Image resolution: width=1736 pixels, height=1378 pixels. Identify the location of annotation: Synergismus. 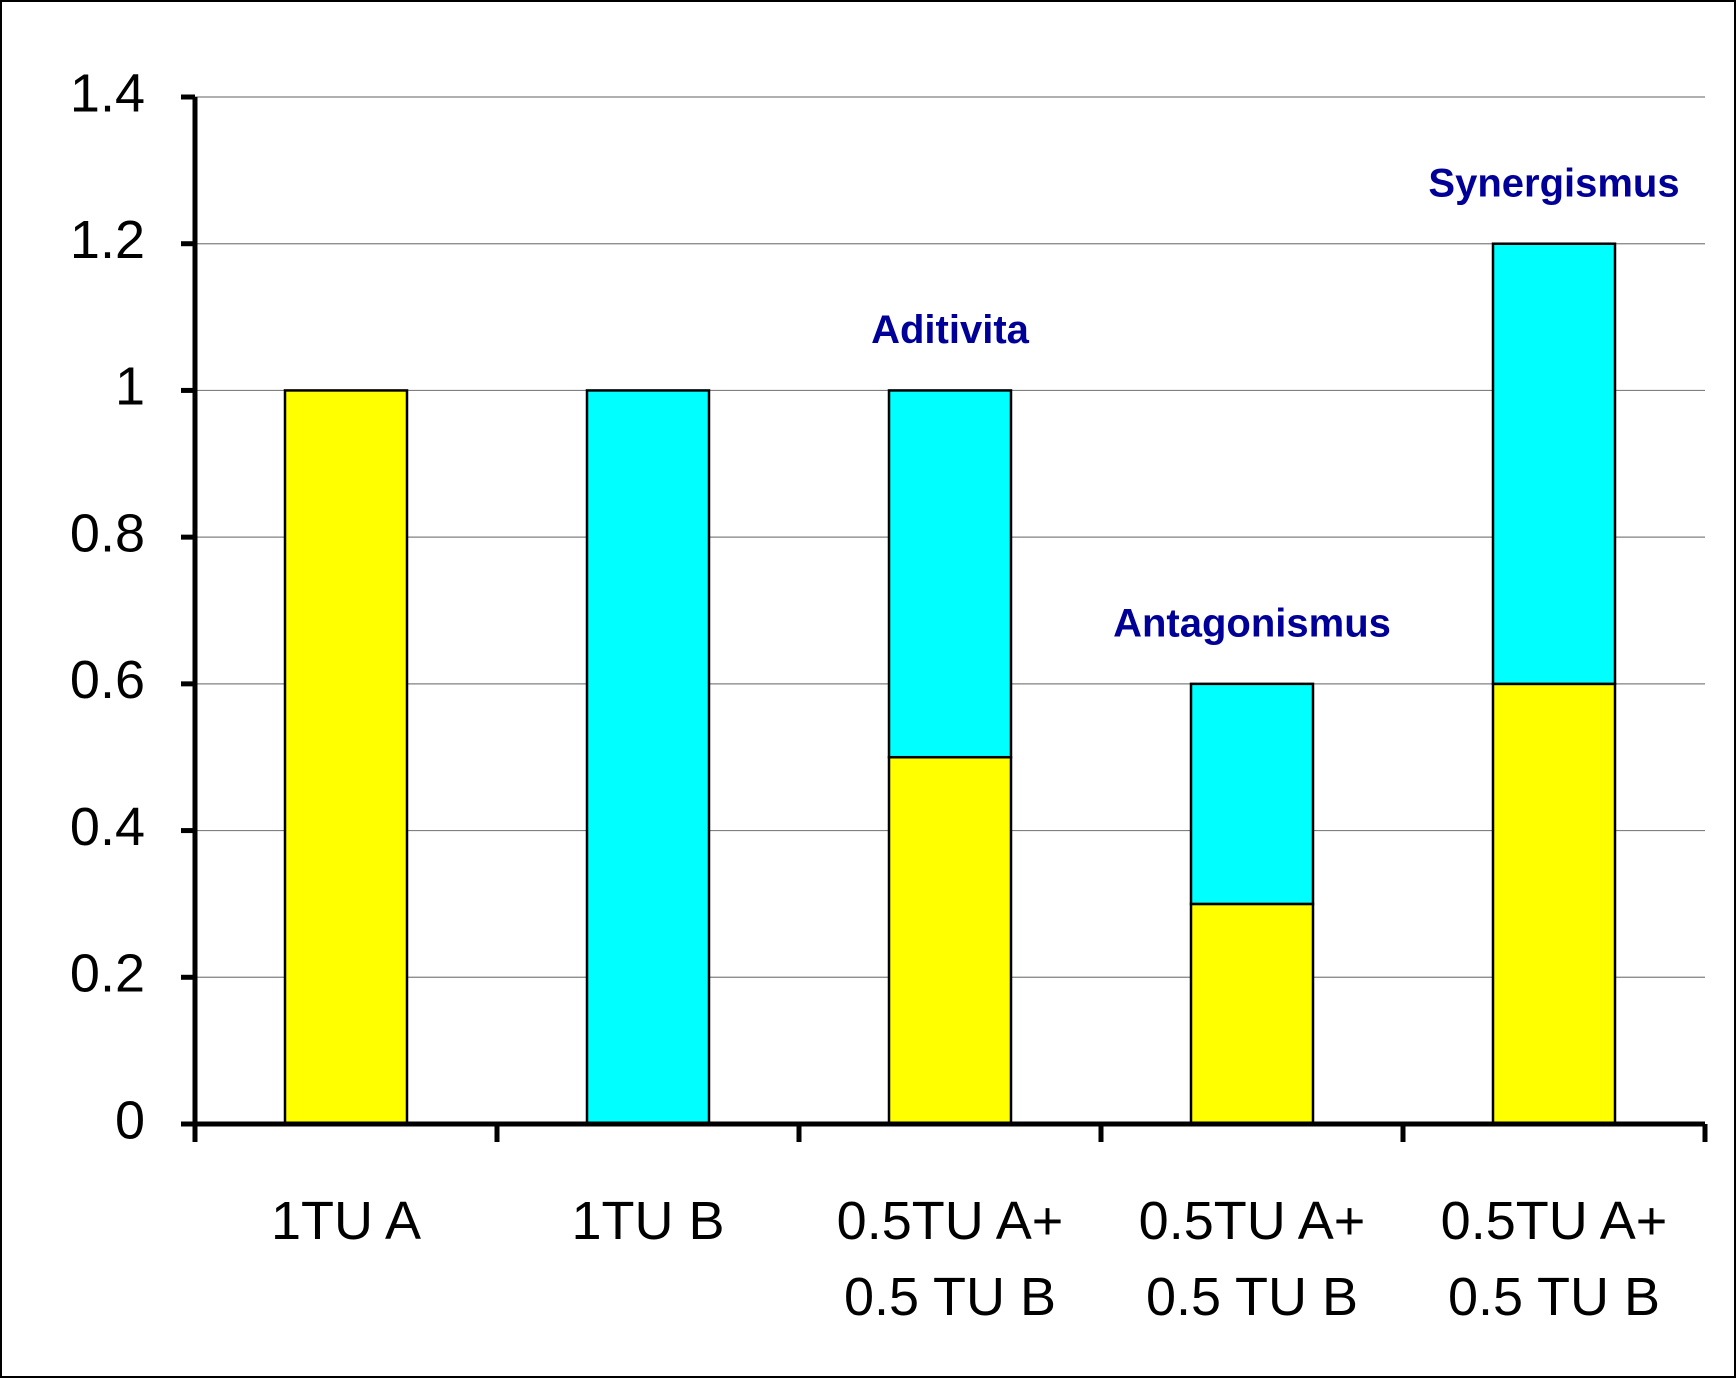
(1553, 183).